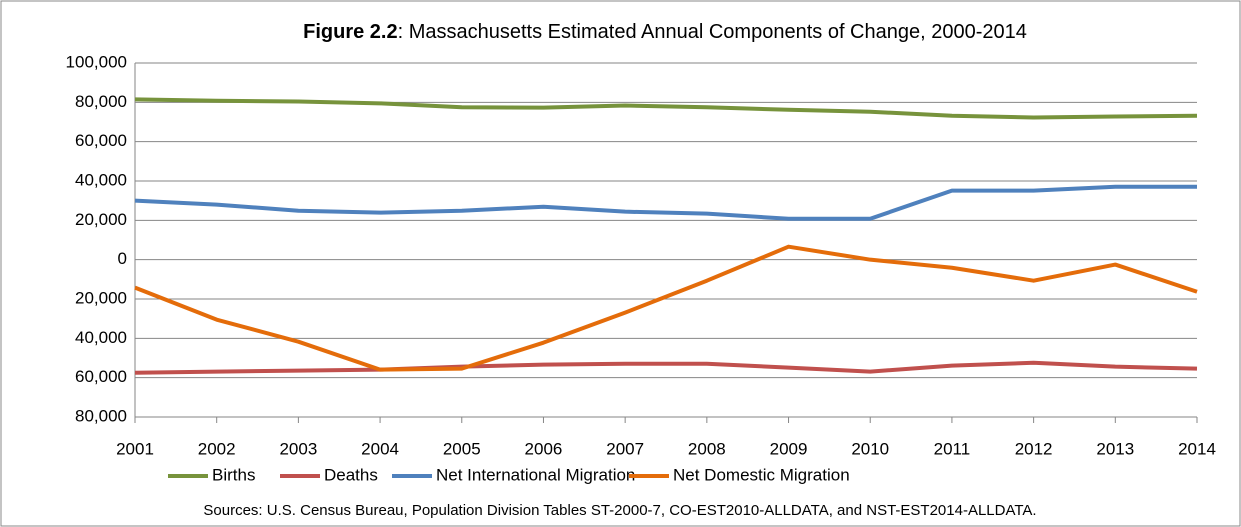 Image resolution: width=1241 pixels, height=527 pixels. What do you see at coordinates (707, 448) in the screenshot?
I see `x-tick-label: 2008` at bounding box center [707, 448].